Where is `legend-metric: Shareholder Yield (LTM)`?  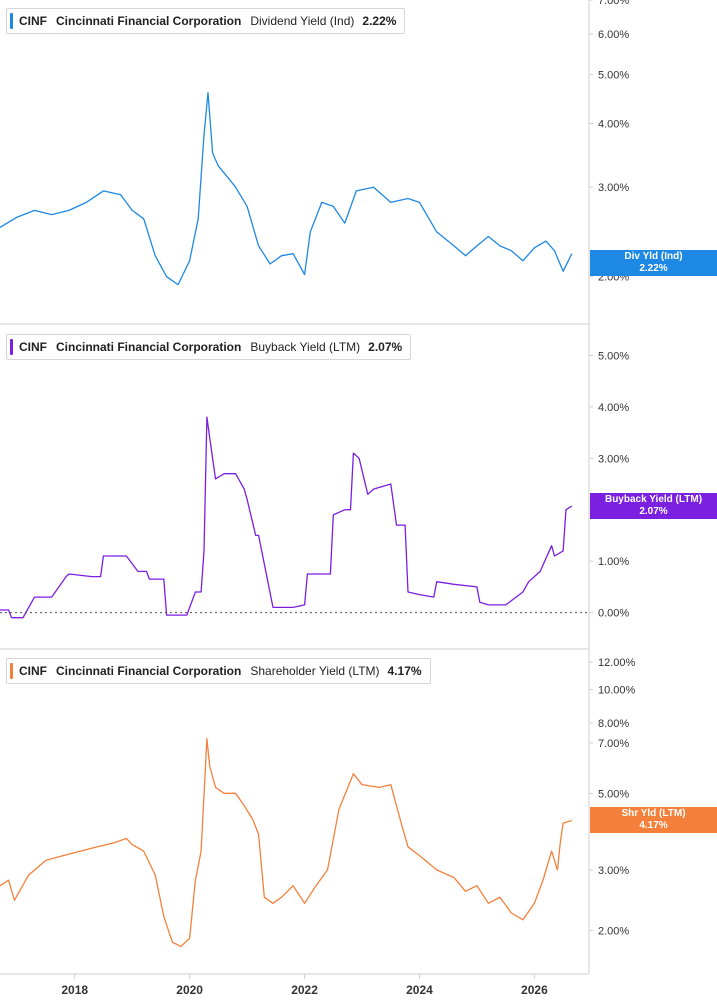
legend-metric: Shareholder Yield (LTM) is located at coordinates (315, 671).